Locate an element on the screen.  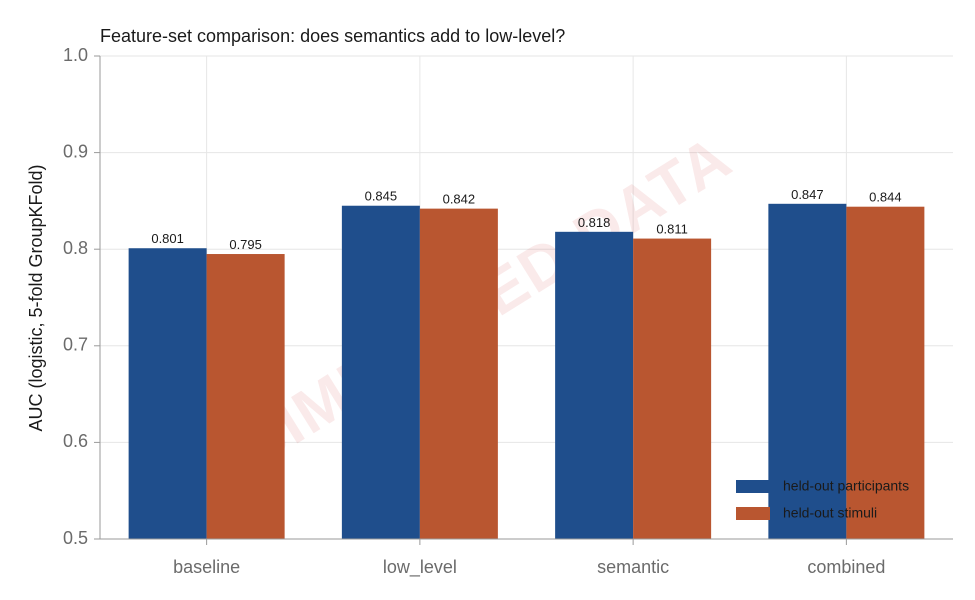
x-tick-label: semantic is located at coordinates (633, 567).